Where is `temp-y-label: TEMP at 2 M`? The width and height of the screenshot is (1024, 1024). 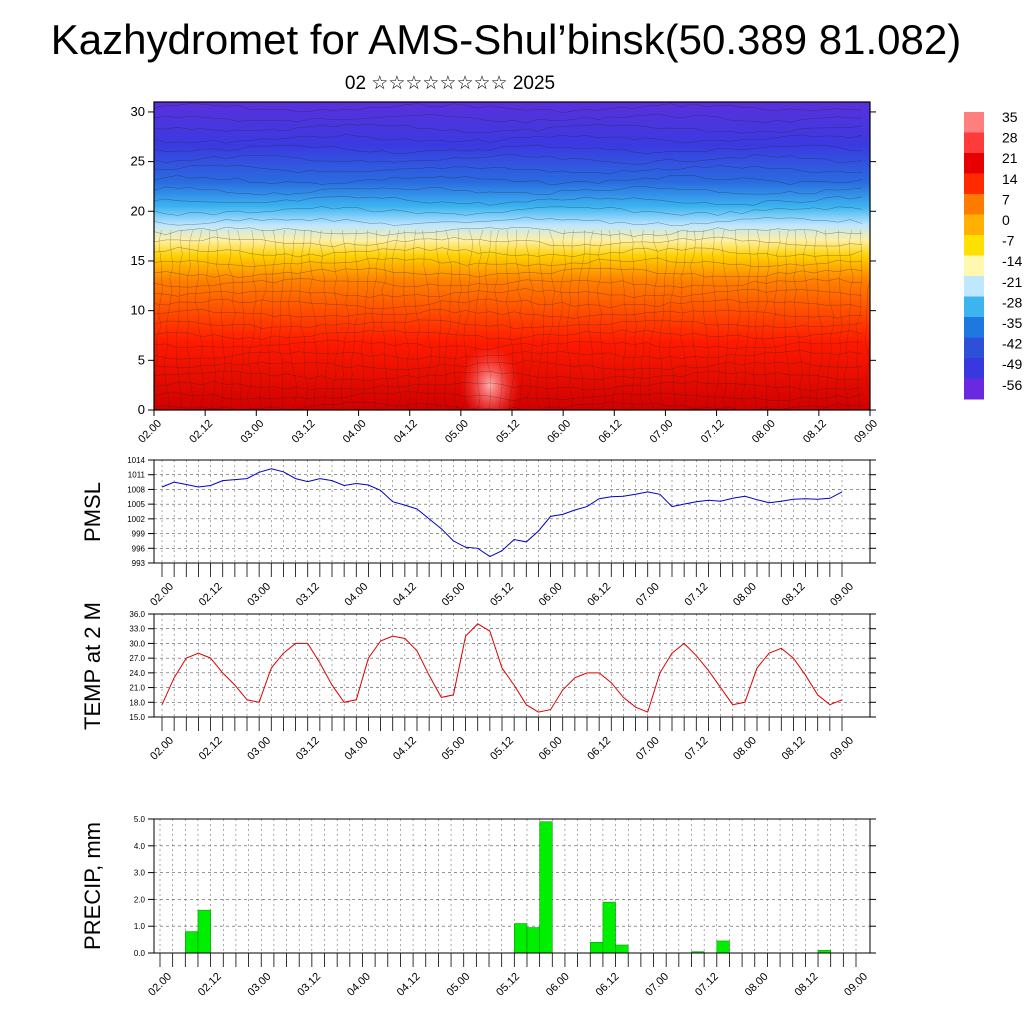
temp-y-label: TEMP at 2 M is located at coordinates (92, 666).